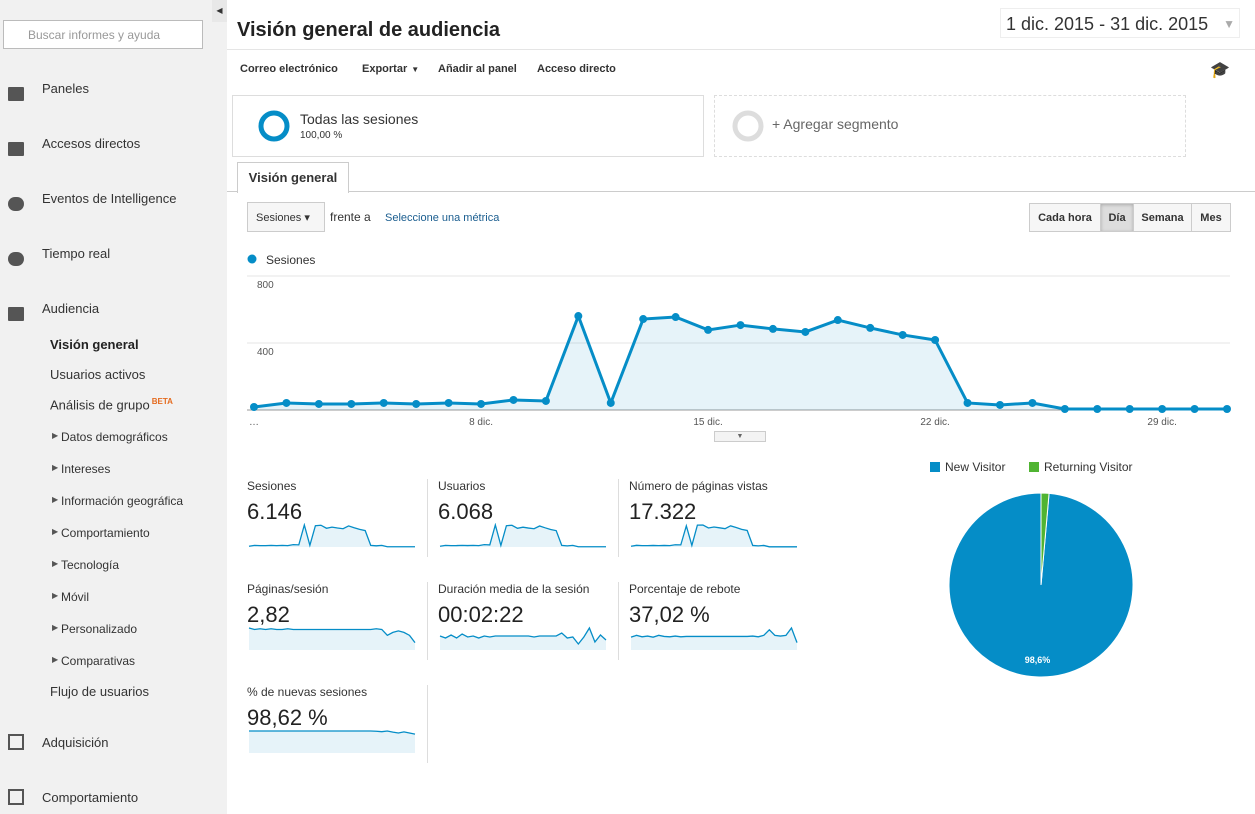  I want to click on subnav-item: Comparativas, so click(98, 661).